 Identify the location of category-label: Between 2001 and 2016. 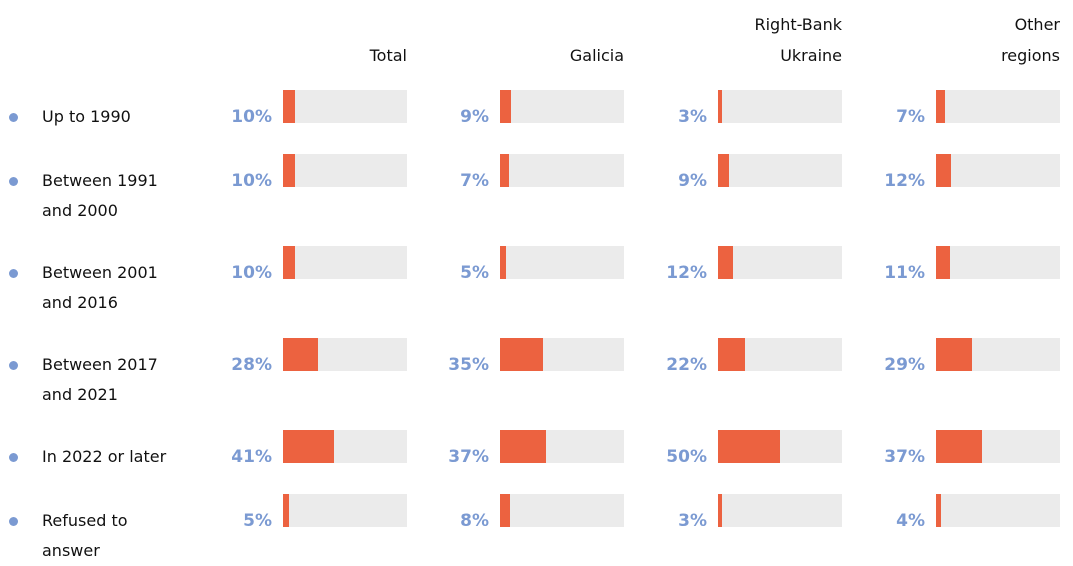
(100, 287).